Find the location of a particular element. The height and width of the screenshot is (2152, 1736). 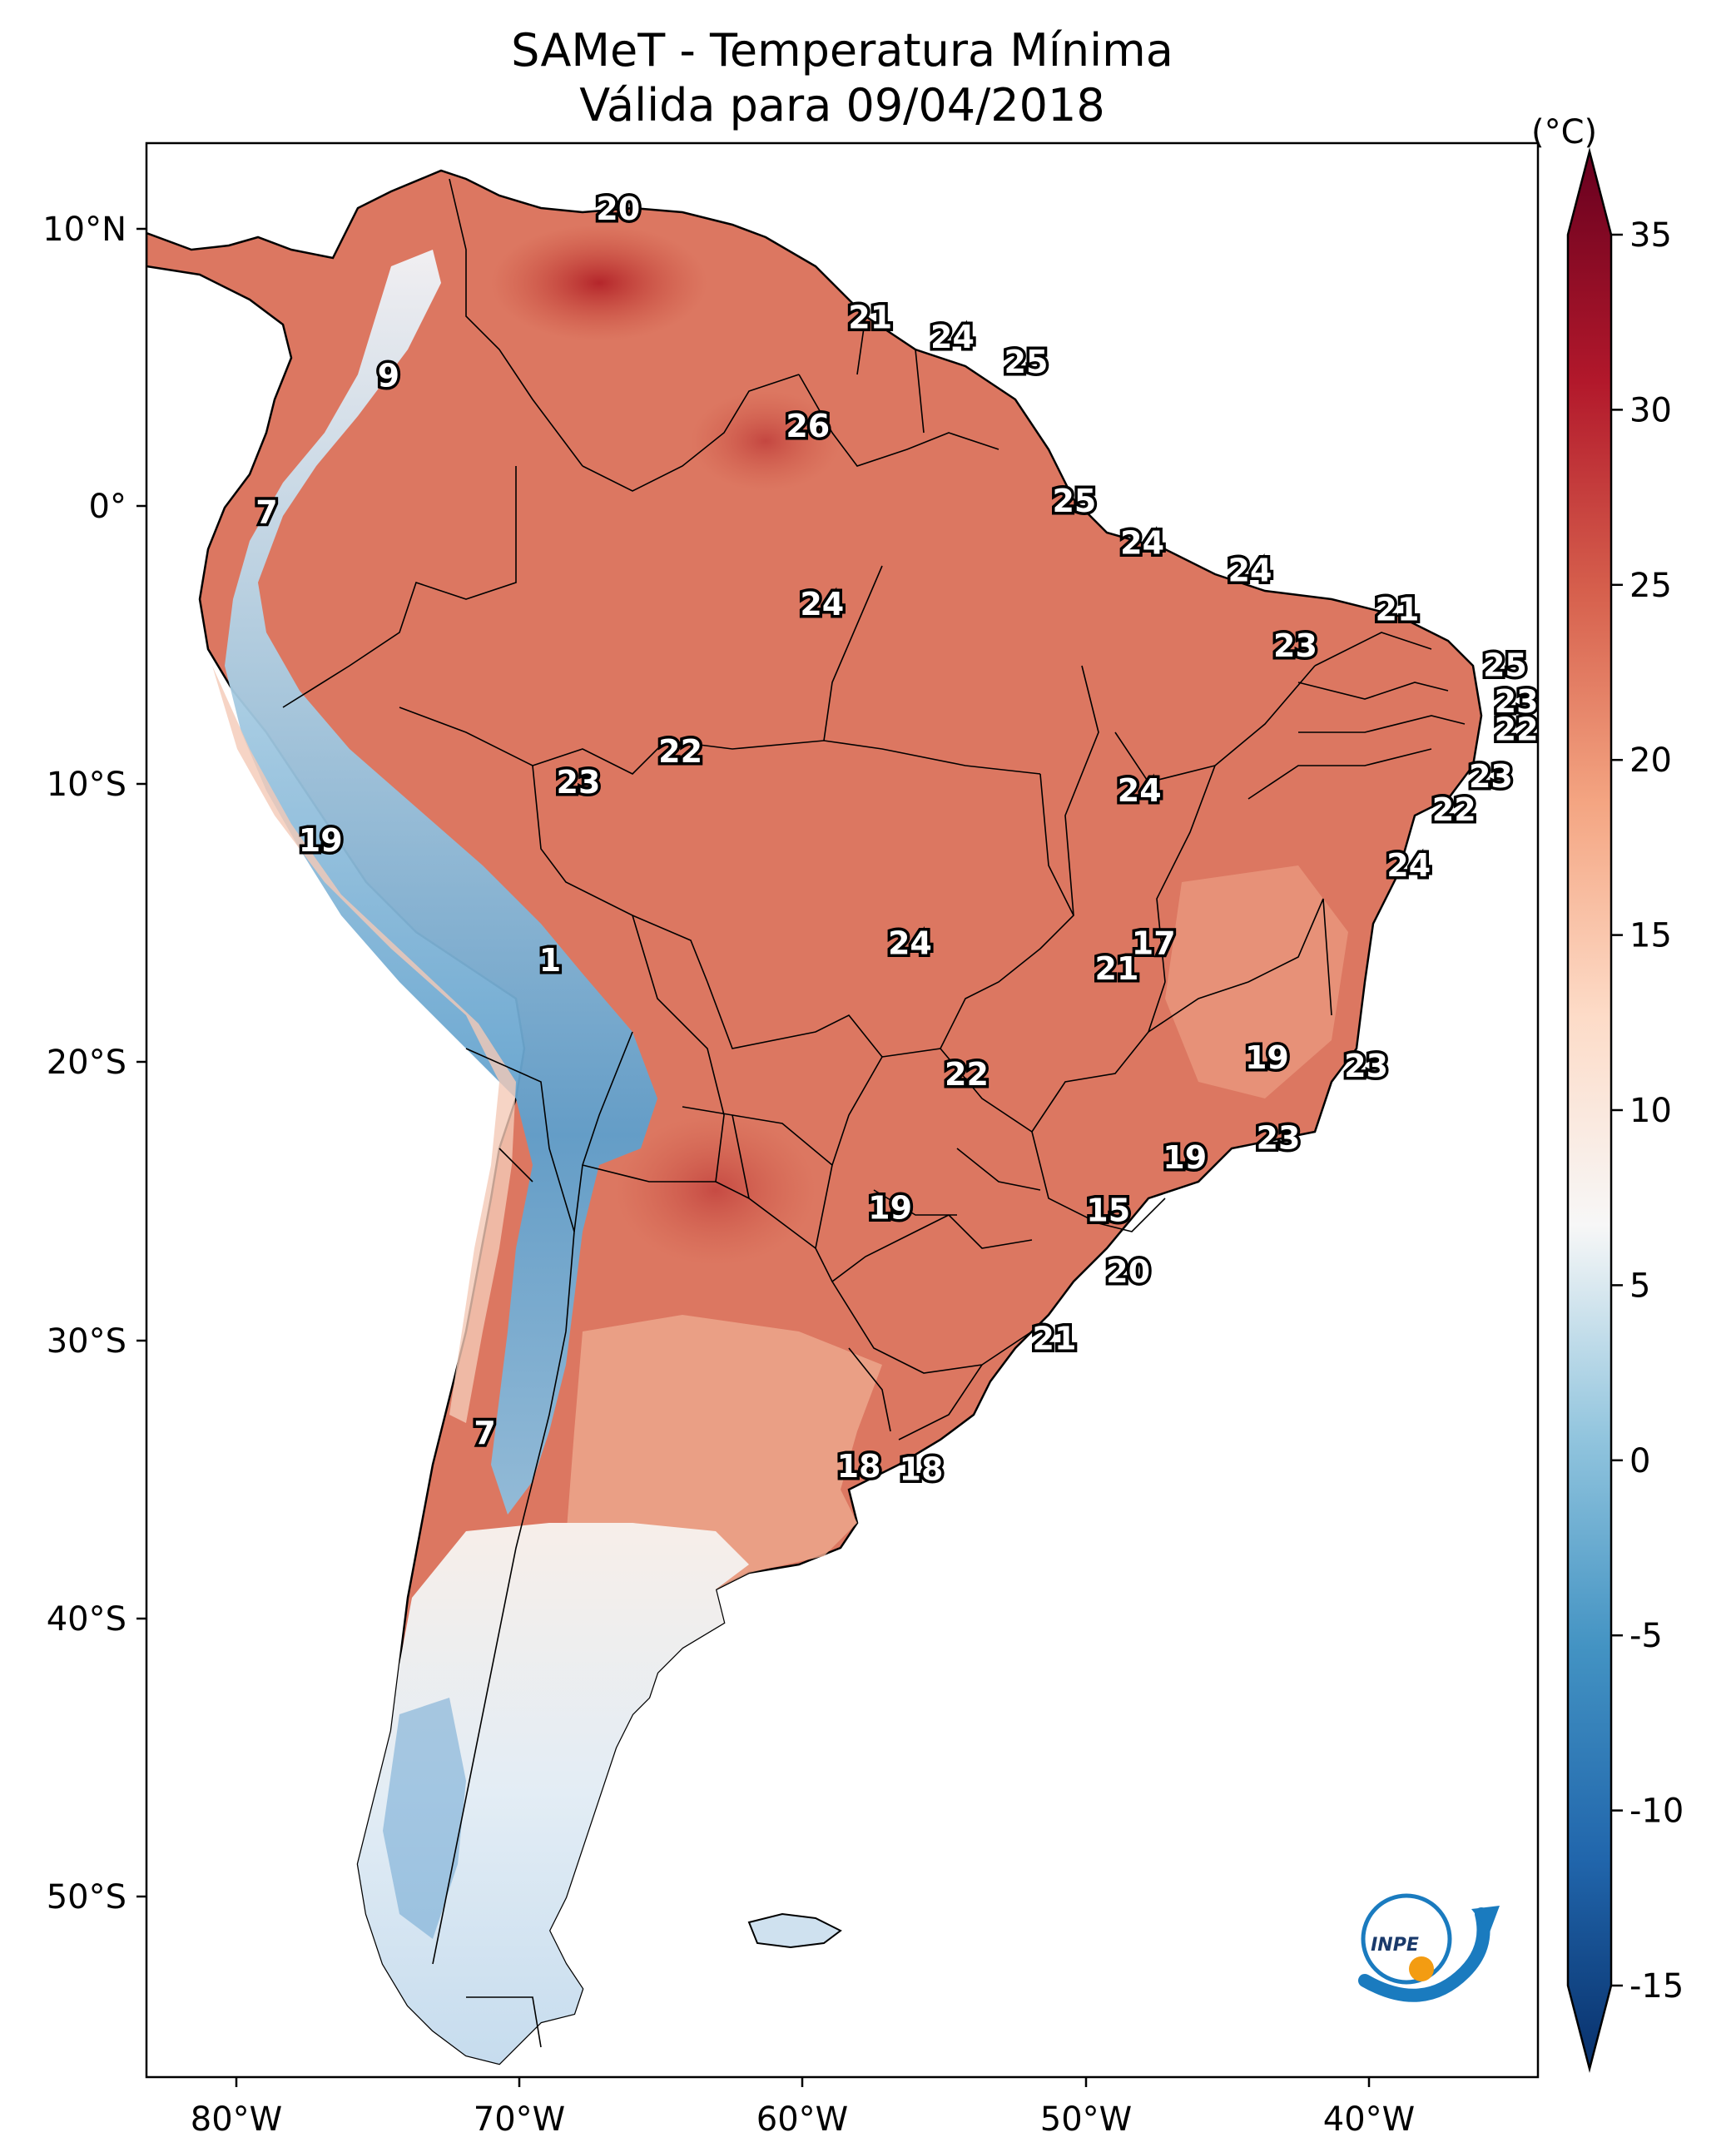

lat-label-40s: 40°S is located at coordinates (86, 1619).